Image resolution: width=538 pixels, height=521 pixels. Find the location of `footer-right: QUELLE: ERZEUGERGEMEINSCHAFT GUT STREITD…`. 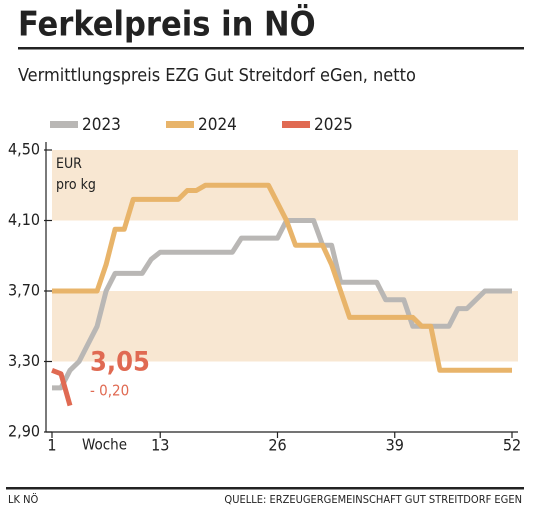

footer-right: QUELLE: ERZEUGERGEMEINSCHAFT GUT STREITD… is located at coordinates (373, 499).